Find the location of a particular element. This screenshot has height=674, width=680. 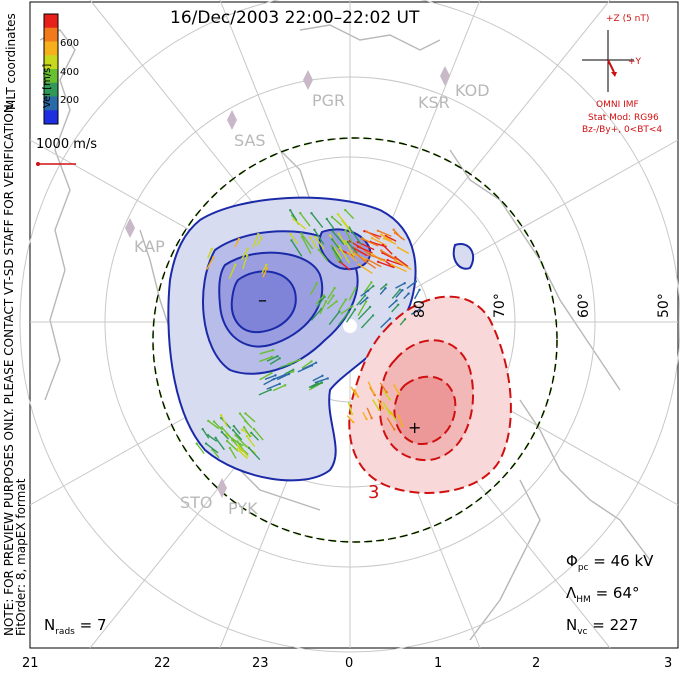

radar-count: Nrads = 7 is located at coordinates (75, 626).